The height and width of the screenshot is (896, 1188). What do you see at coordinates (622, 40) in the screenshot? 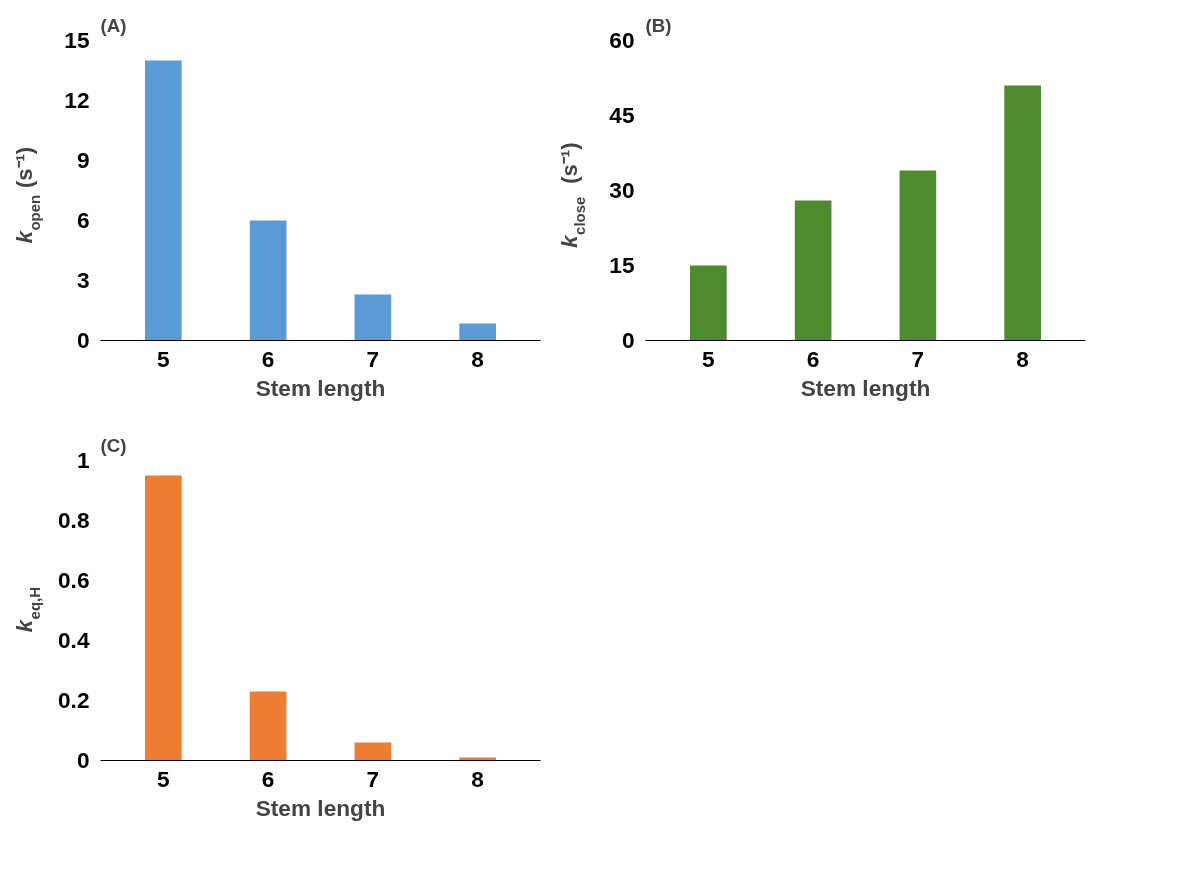
I see `y-tick-label: 60` at bounding box center [622, 40].